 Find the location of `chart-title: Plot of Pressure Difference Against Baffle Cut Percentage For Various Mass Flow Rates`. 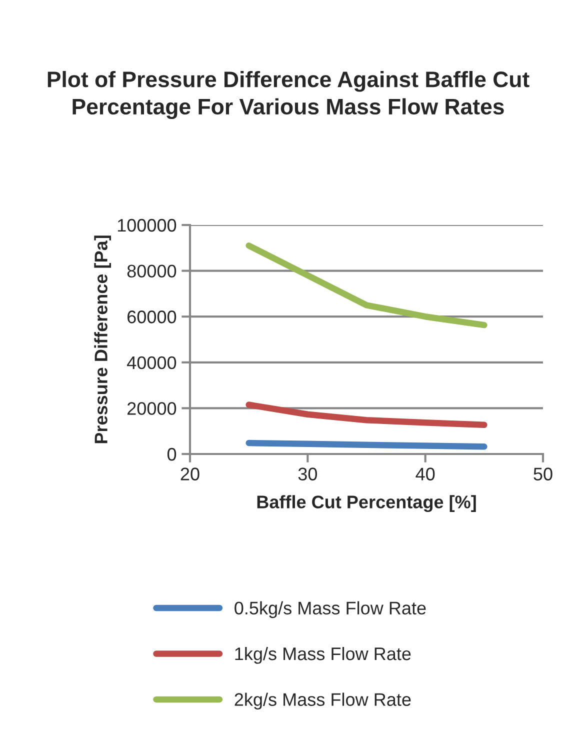

chart-title: Plot of Pressure Difference Against Baffle Cut Percentage For Various Mass Flow Rates is located at coordinates (289, 95).